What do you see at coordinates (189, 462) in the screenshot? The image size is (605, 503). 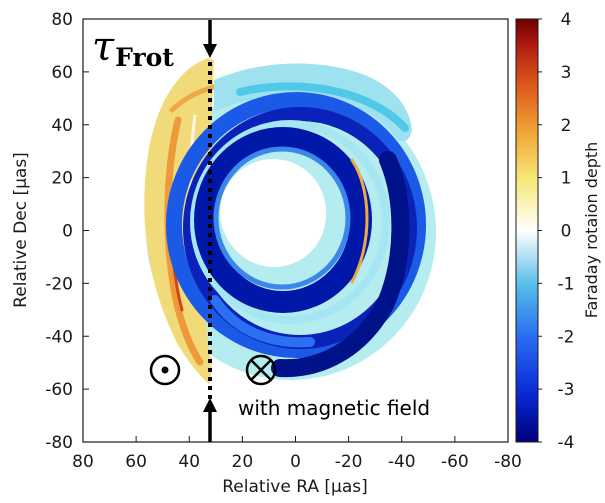 I see `x-tick-label: 40` at bounding box center [189, 462].